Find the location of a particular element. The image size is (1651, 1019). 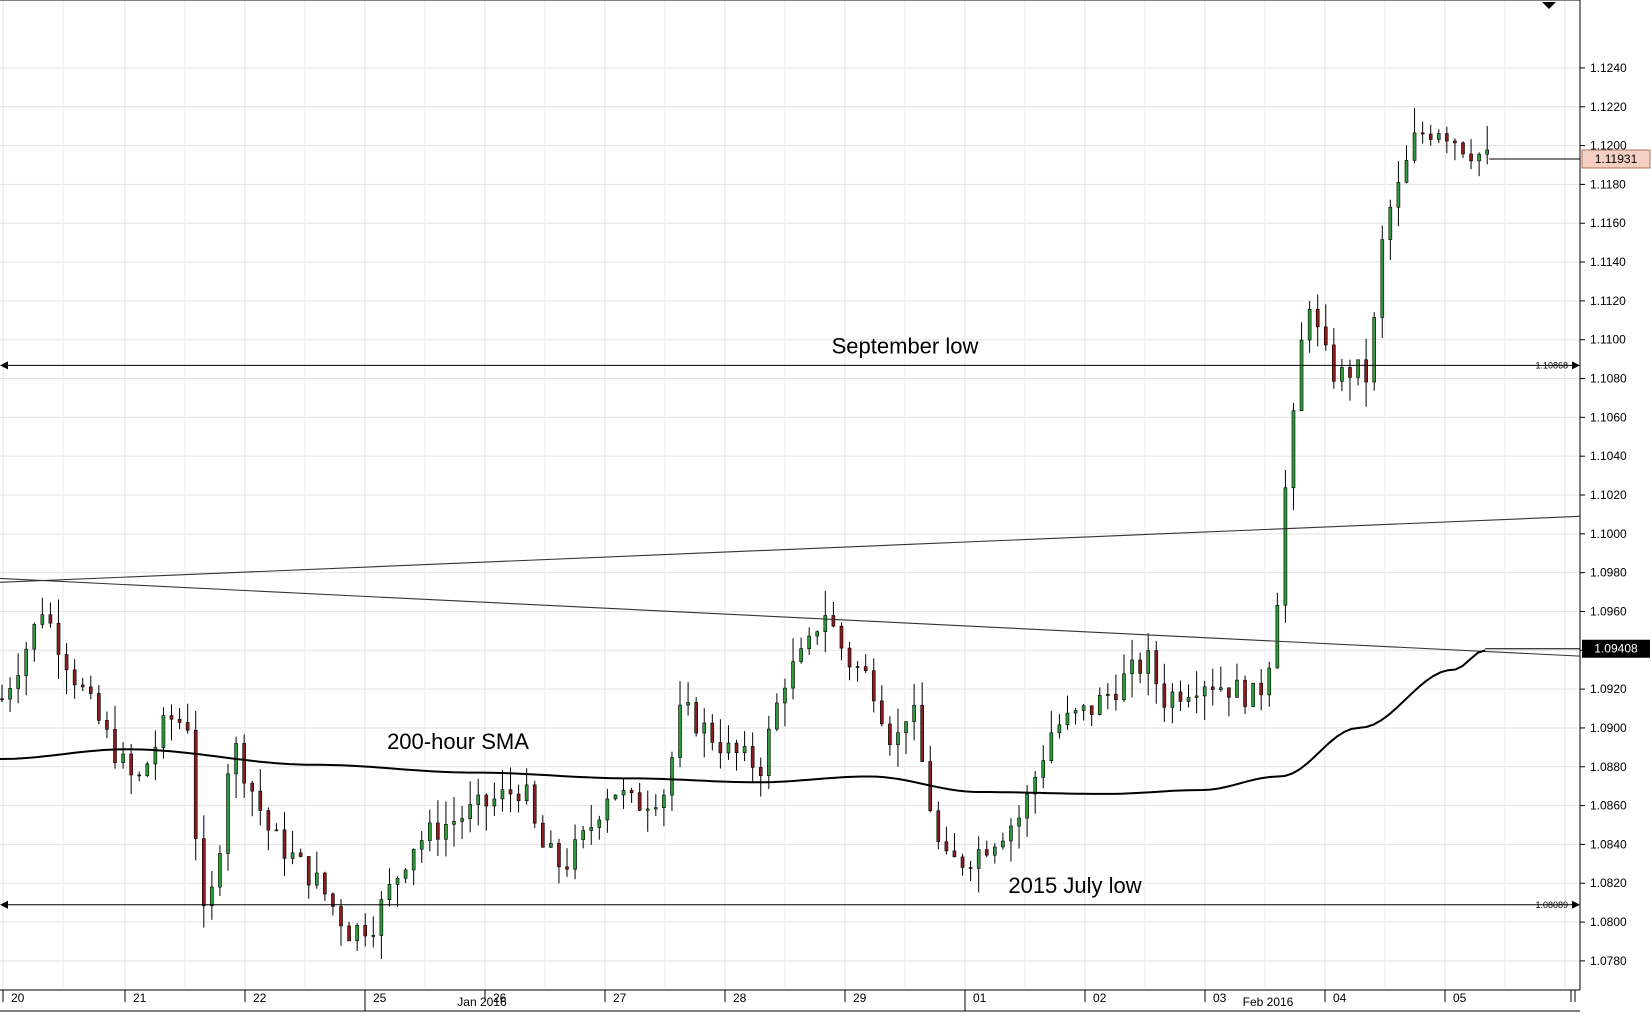

level-name-label: September low is located at coordinates (905, 345).